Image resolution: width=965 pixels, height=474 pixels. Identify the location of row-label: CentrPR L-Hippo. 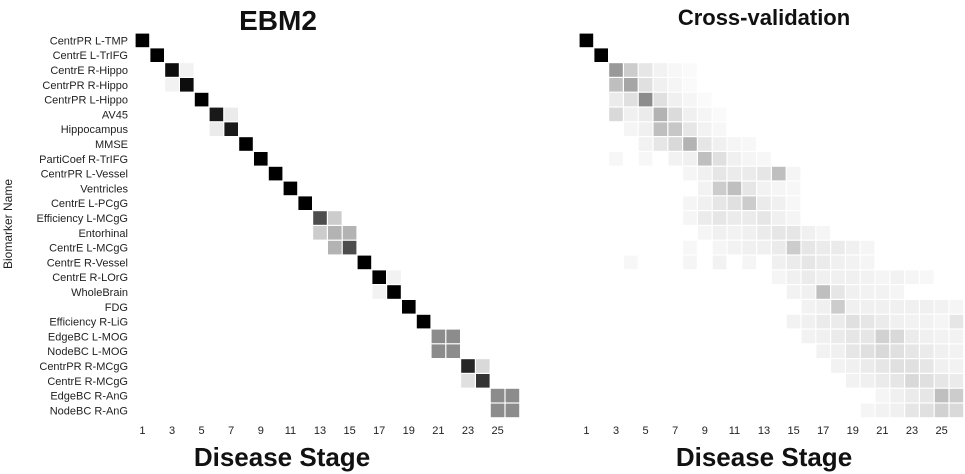
(86, 101).